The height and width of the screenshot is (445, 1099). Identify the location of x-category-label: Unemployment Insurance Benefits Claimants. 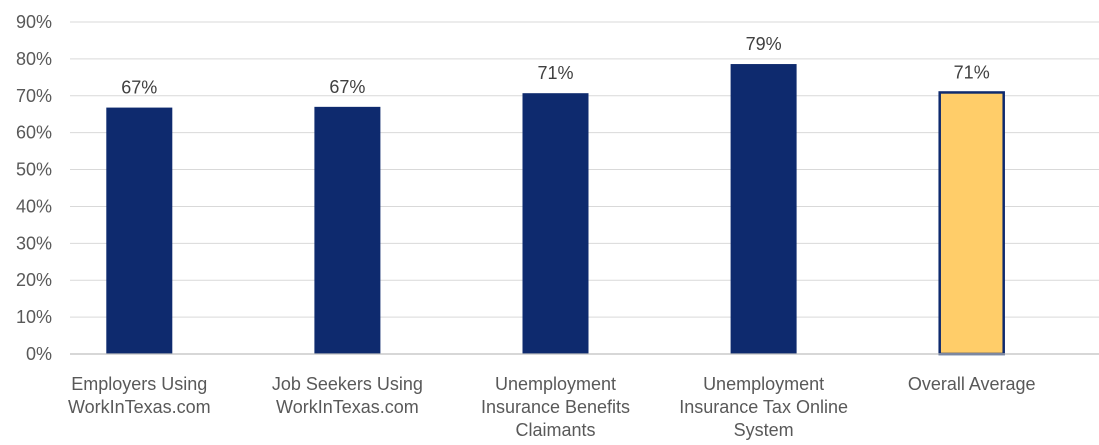
(555, 407).